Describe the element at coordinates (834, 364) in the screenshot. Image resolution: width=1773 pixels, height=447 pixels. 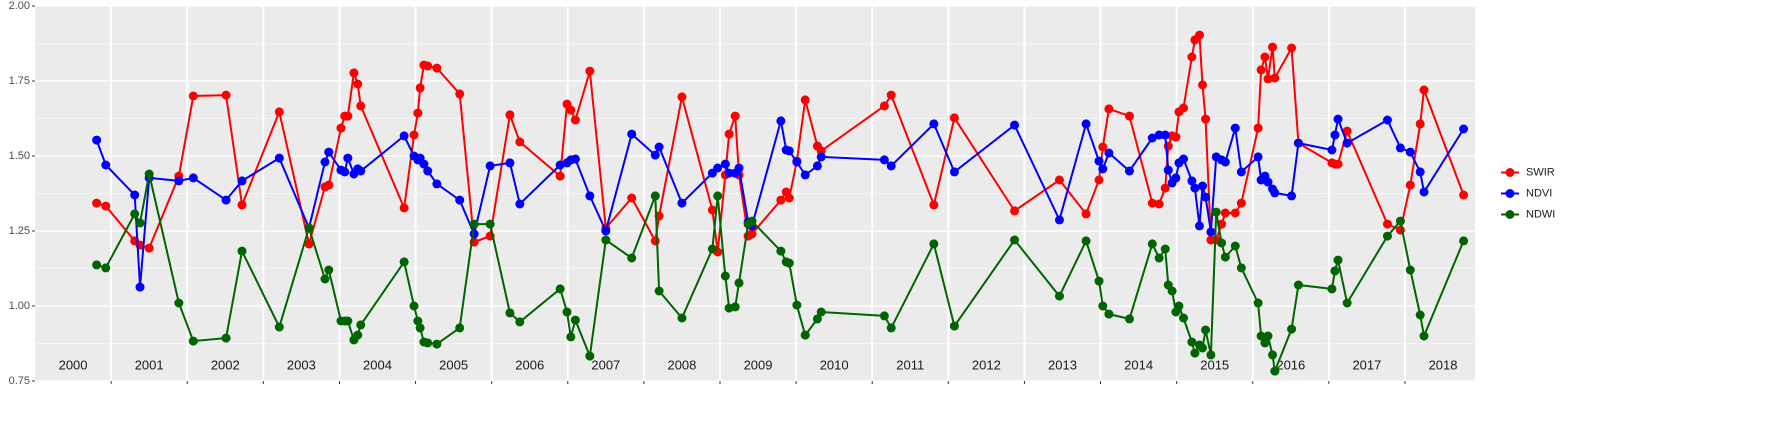
I see `year-label: 2010` at that location.